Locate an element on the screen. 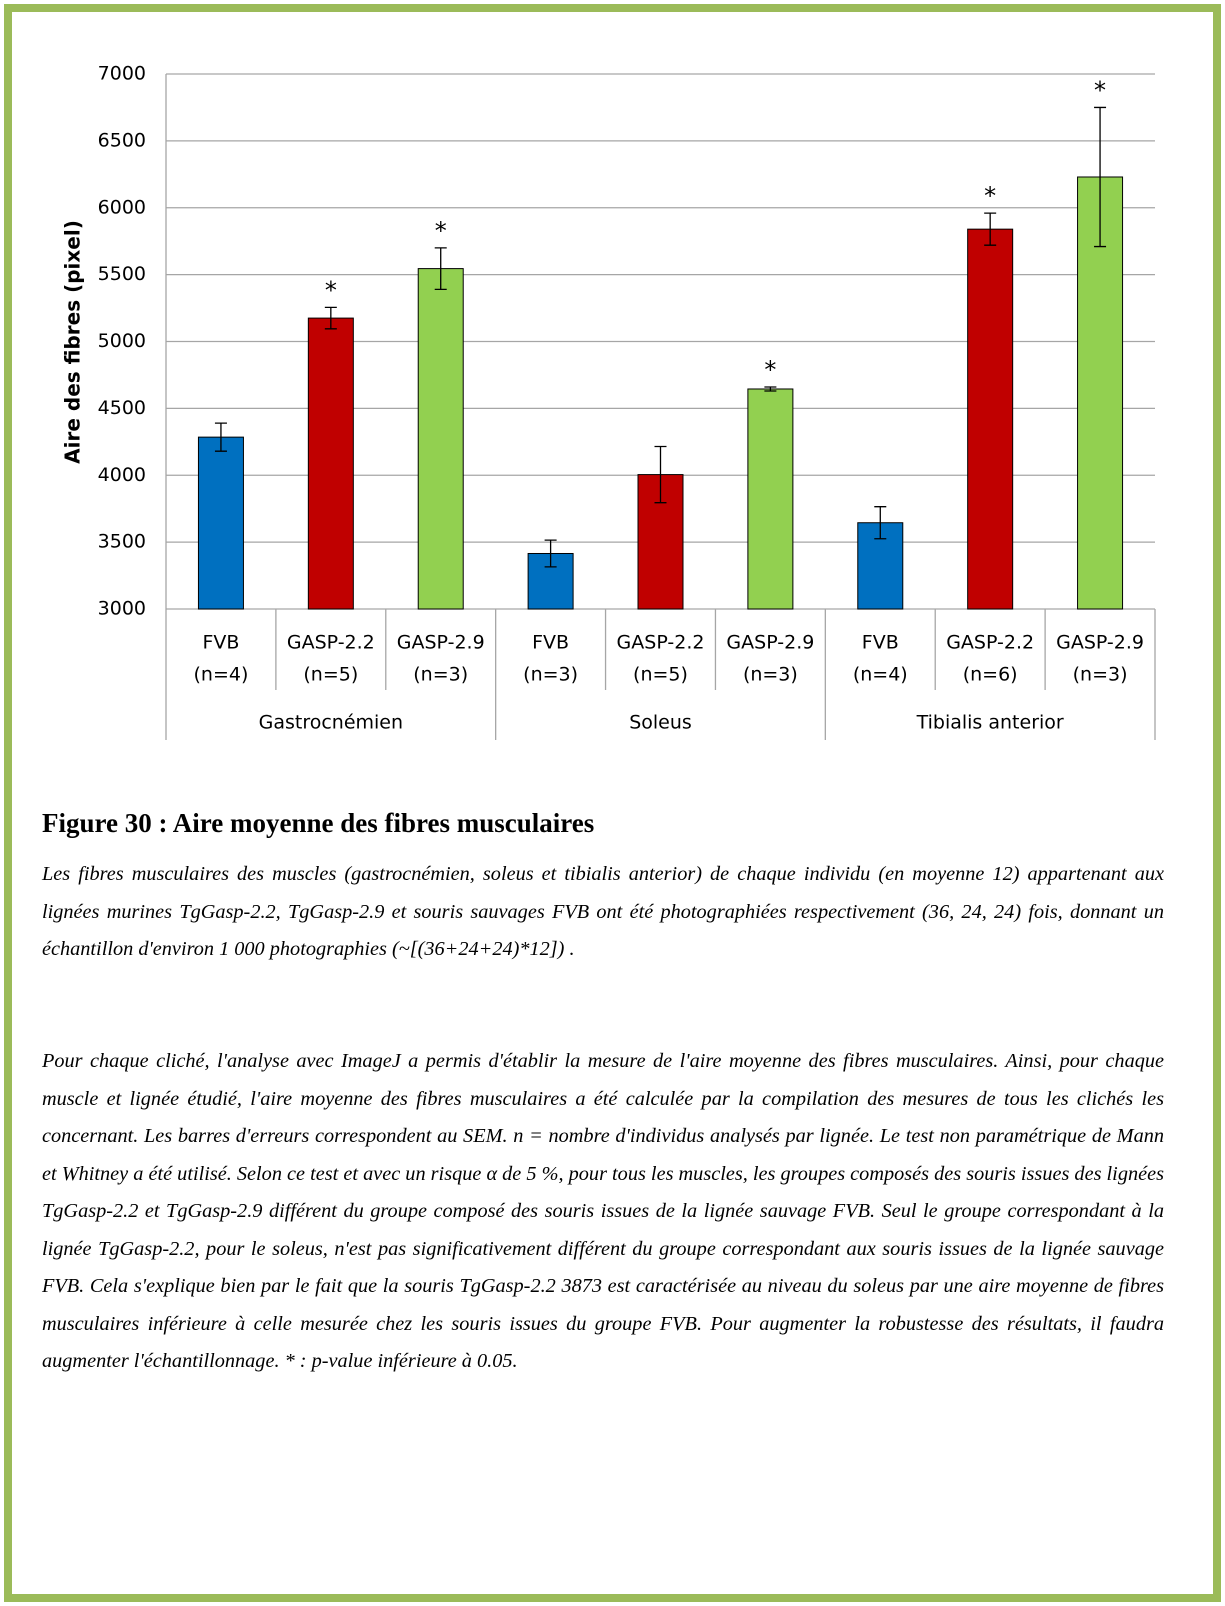 The width and height of the screenshot is (1225, 1606). y-tick-label: 7000 is located at coordinates (122, 74).